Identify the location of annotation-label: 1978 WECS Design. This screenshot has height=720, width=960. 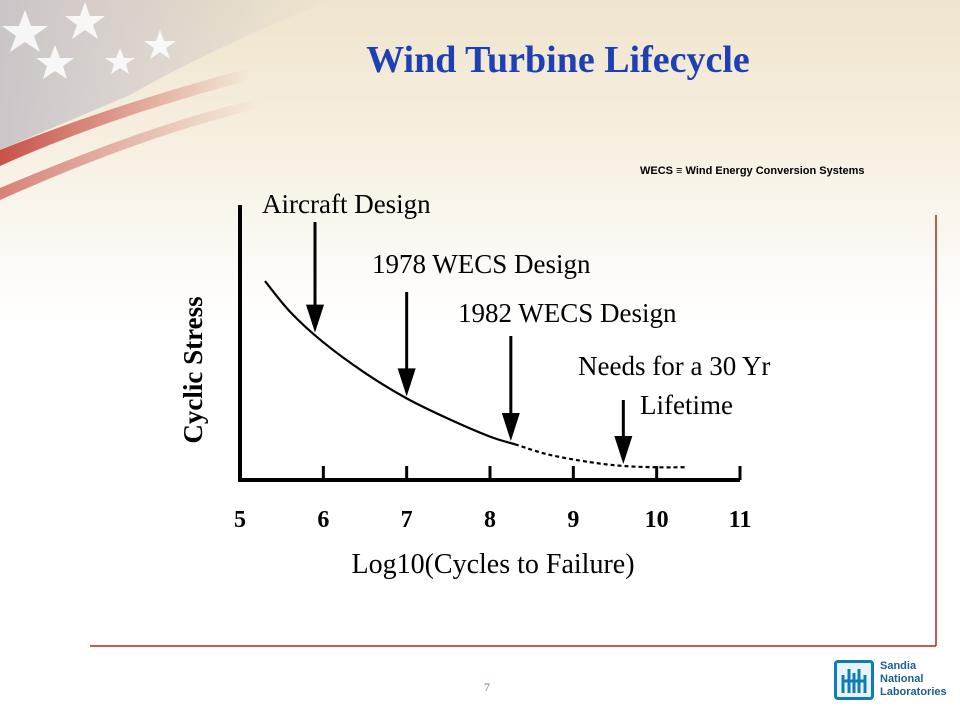
(481, 264).